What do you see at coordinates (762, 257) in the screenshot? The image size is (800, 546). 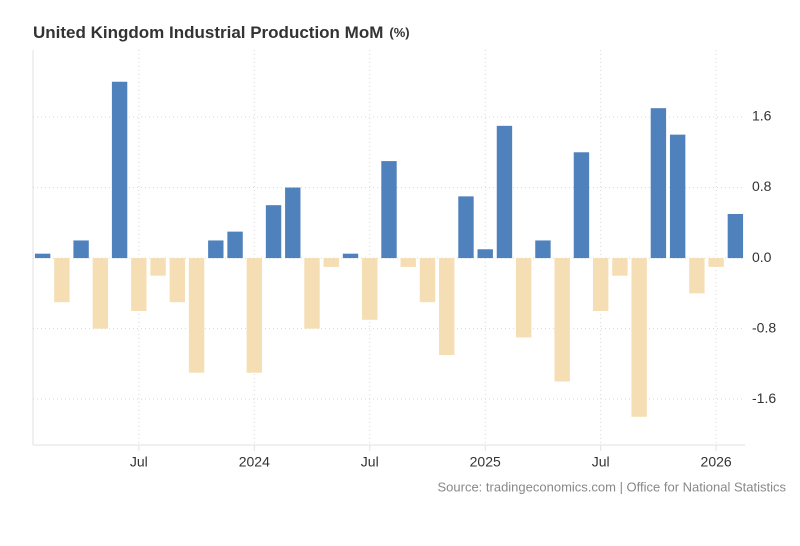 I see `y-tick-label: 0.0` at bounding box center [762, 257].